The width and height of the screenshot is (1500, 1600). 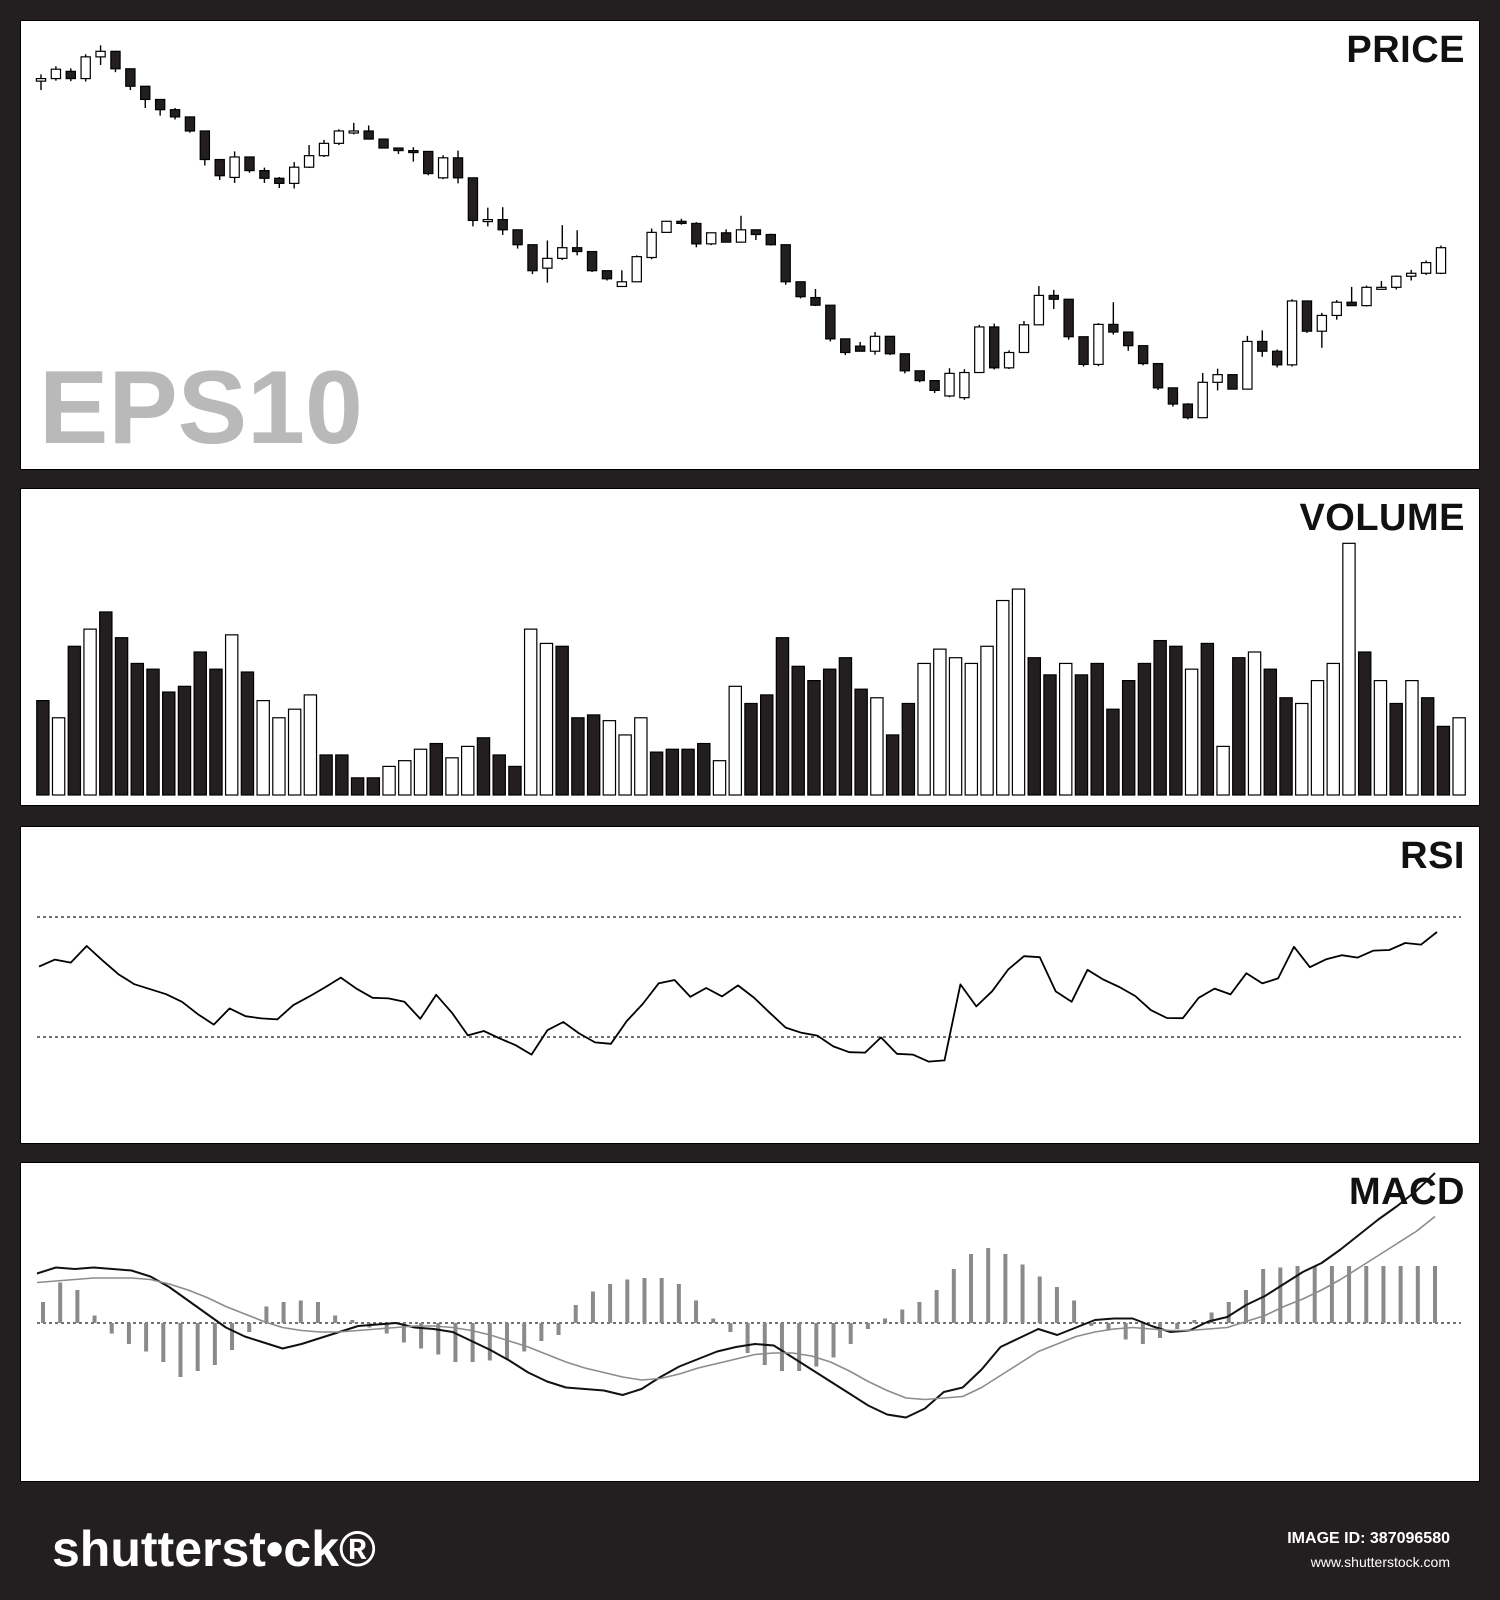 What do you see at coordinates (748, 1295) in the screenshot?
I see `macd-chart` at bounding box center [748, 1295].